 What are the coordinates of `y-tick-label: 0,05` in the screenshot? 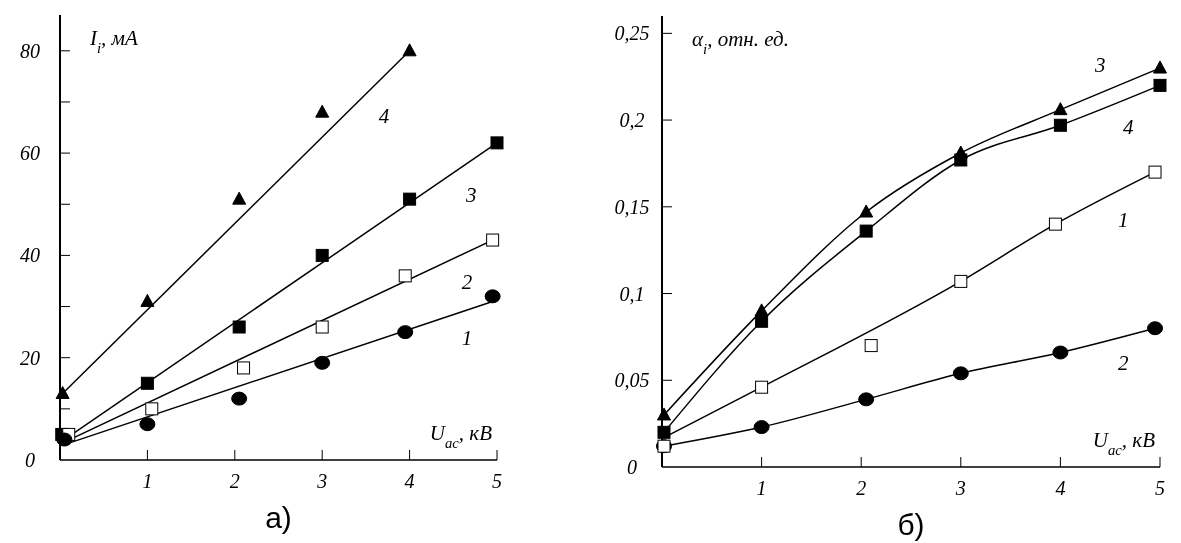 It's located at (632, 380).